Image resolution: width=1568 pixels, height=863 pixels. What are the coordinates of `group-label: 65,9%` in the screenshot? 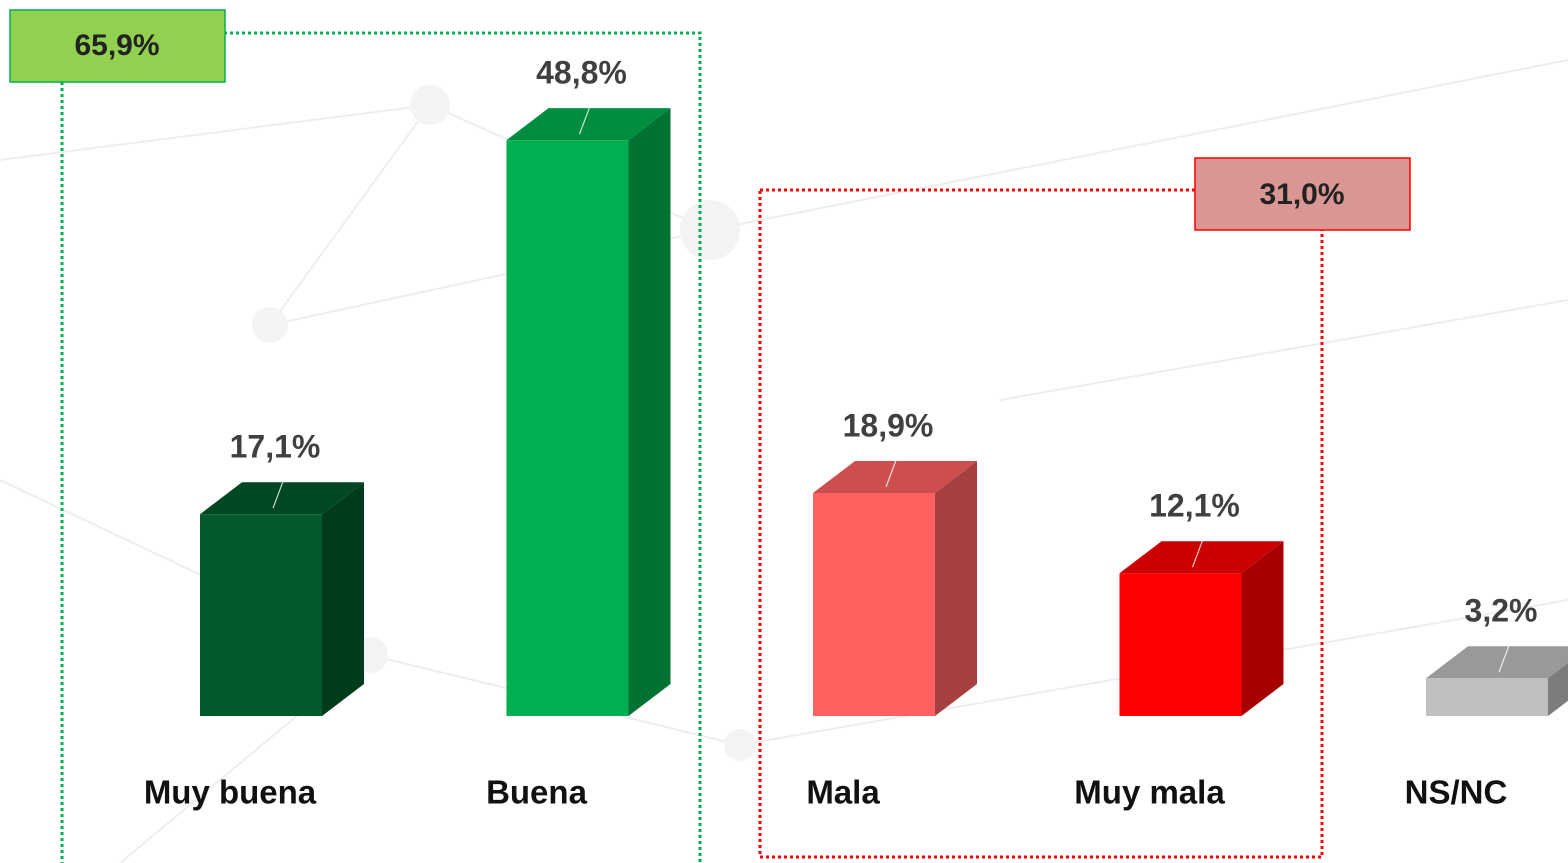 It's located at (116, 45).